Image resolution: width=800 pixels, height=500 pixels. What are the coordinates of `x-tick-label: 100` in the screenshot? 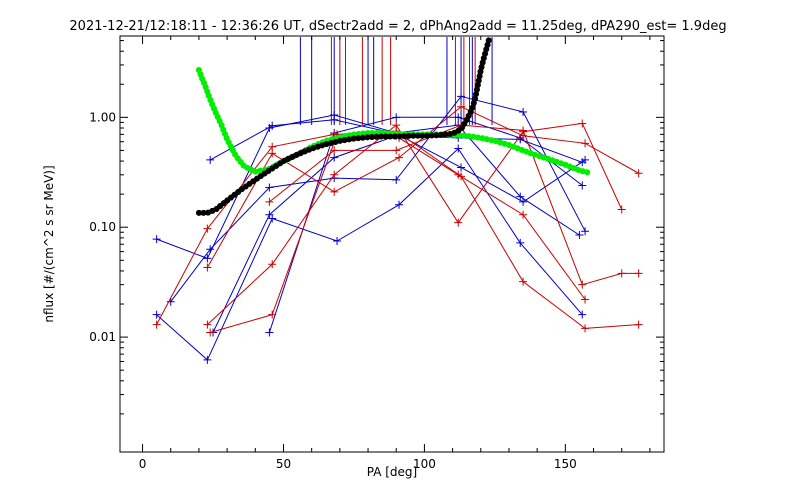 It's located at (424, 464).